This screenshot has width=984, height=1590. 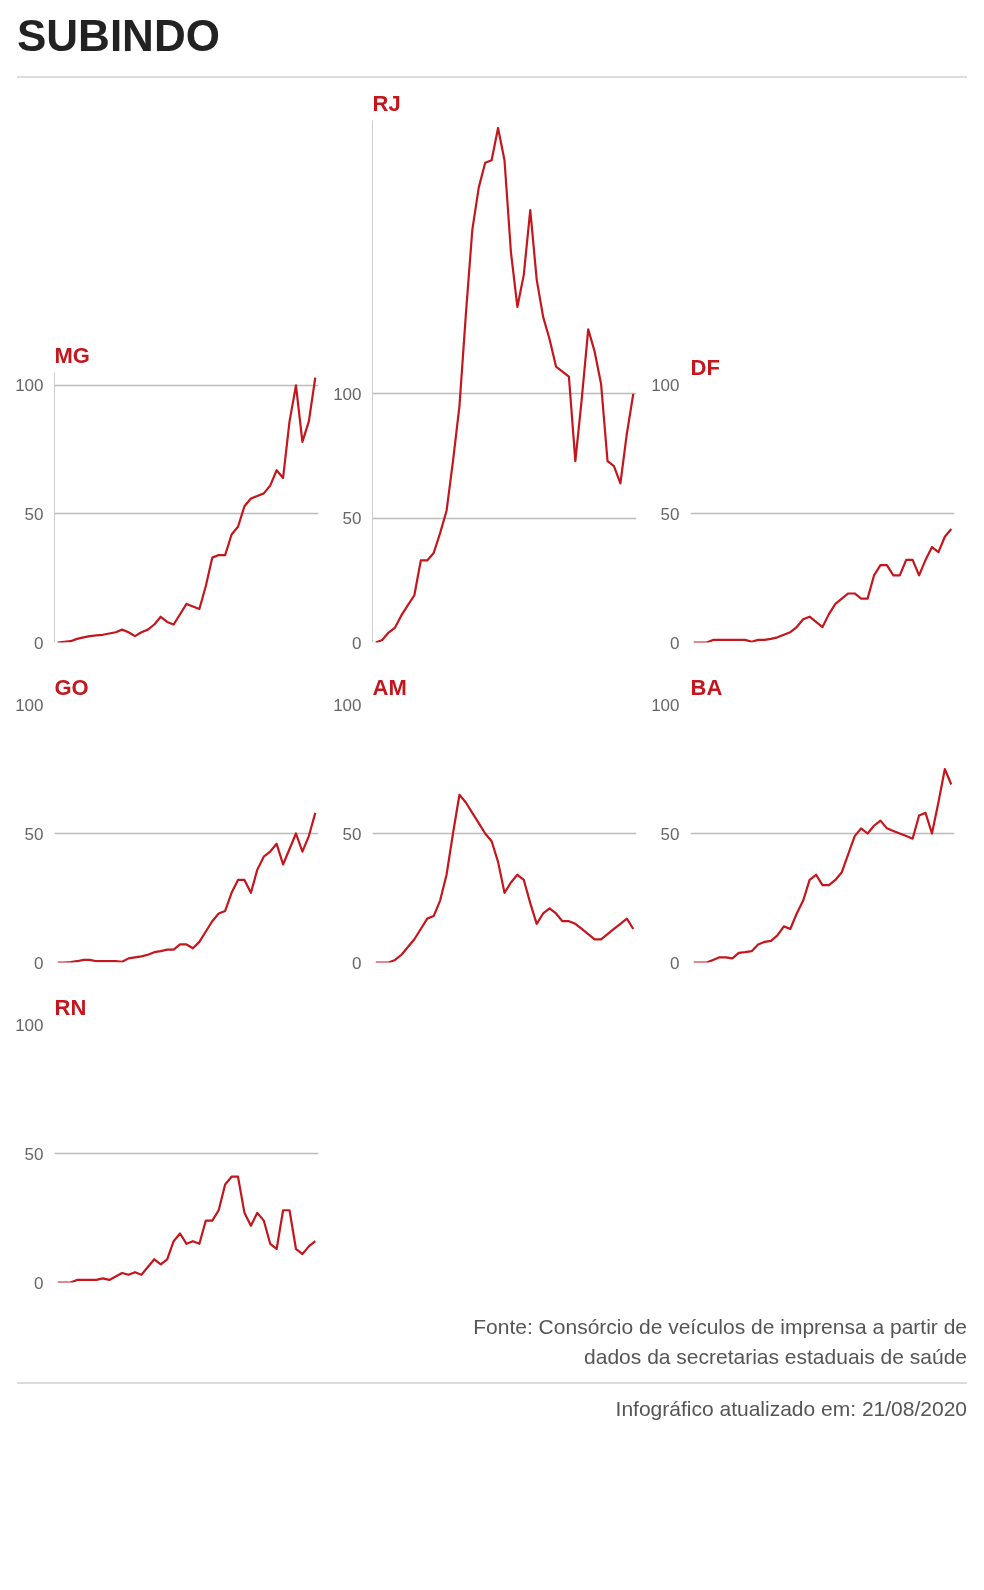 What do you see at coordinates (72, 355) in the screenshot?
I see `chart-title: MG` at bounding box center [72, 355].